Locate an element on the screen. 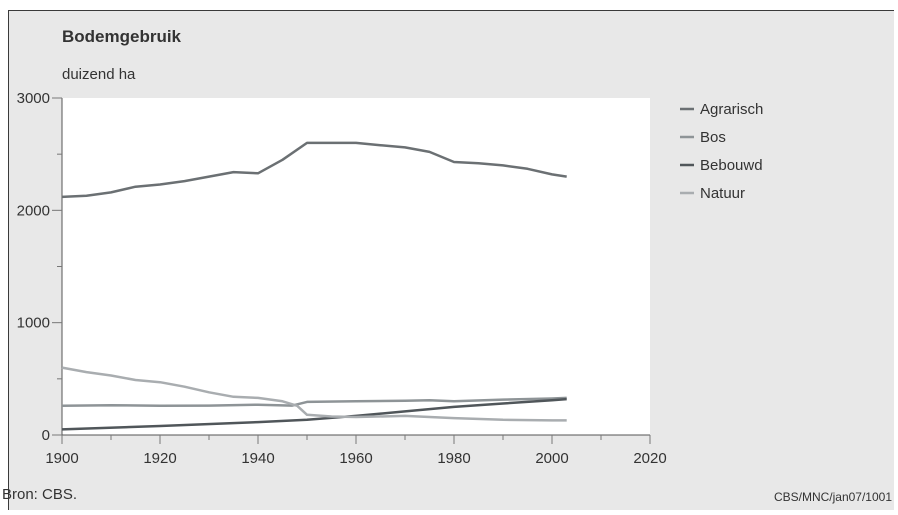  y-tick-label: 1000 is located at coordinates (33, 323).